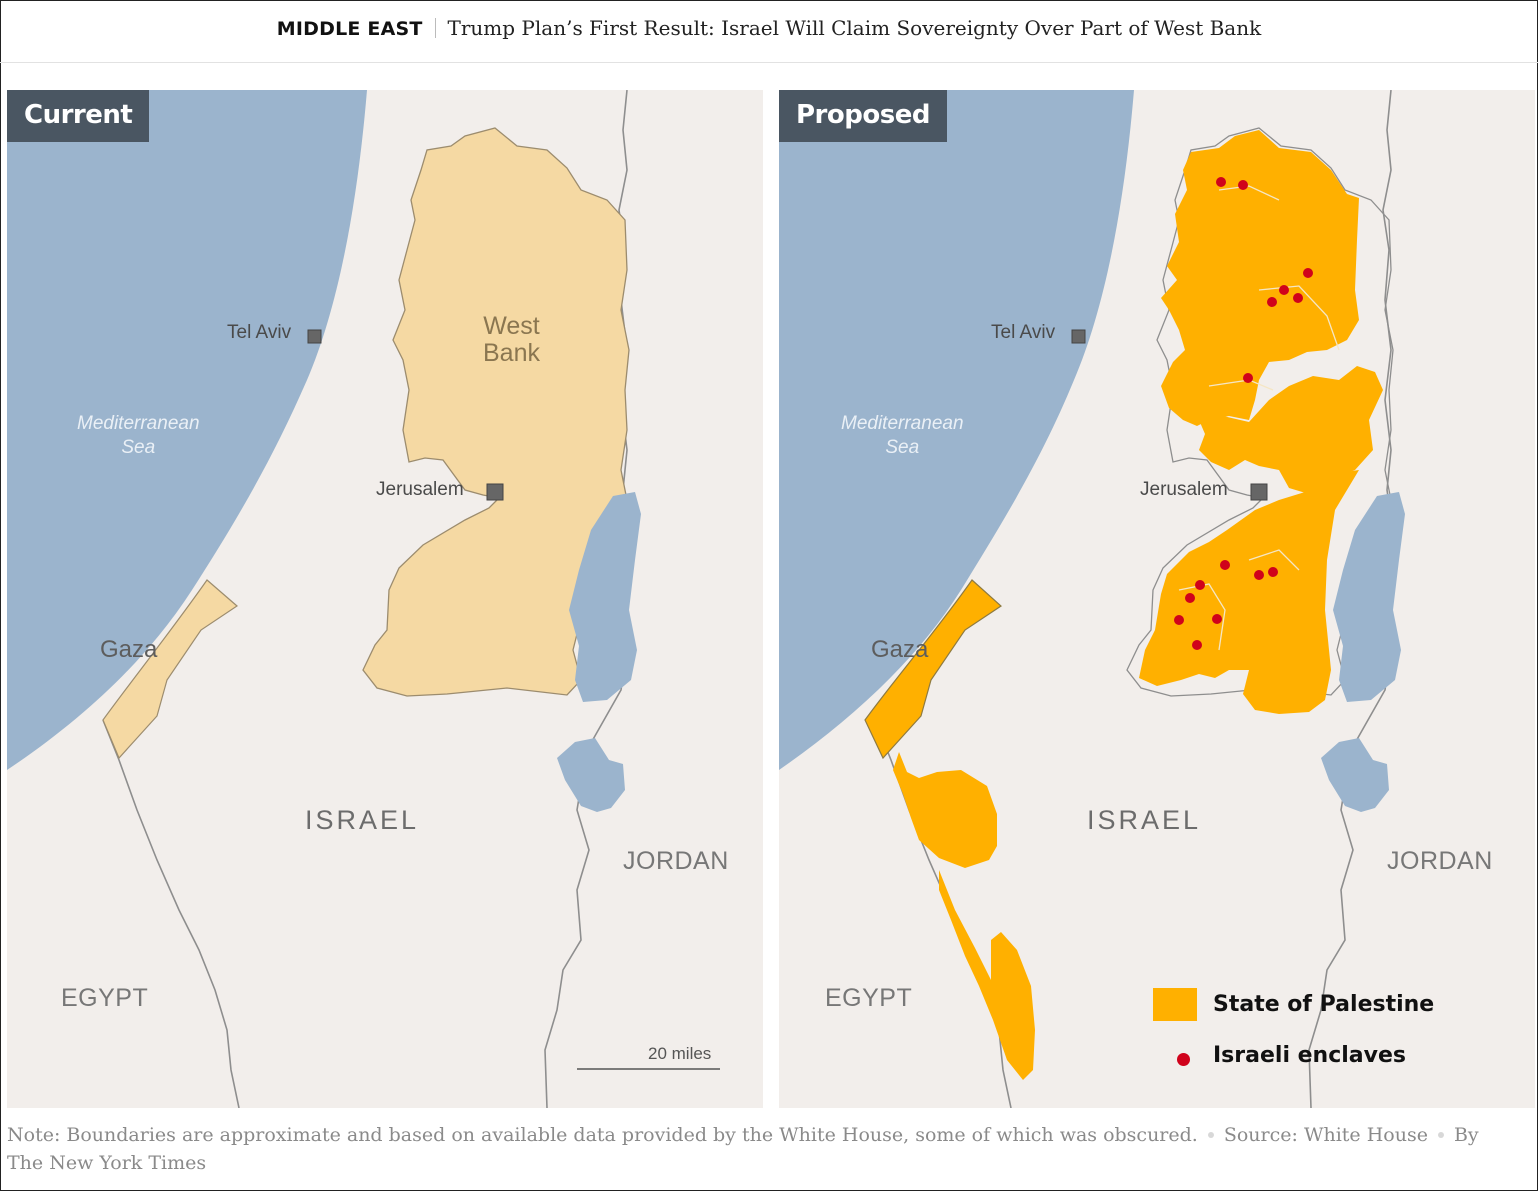  I want to click on legend-swatch-palestine, so click(1175, 1004).